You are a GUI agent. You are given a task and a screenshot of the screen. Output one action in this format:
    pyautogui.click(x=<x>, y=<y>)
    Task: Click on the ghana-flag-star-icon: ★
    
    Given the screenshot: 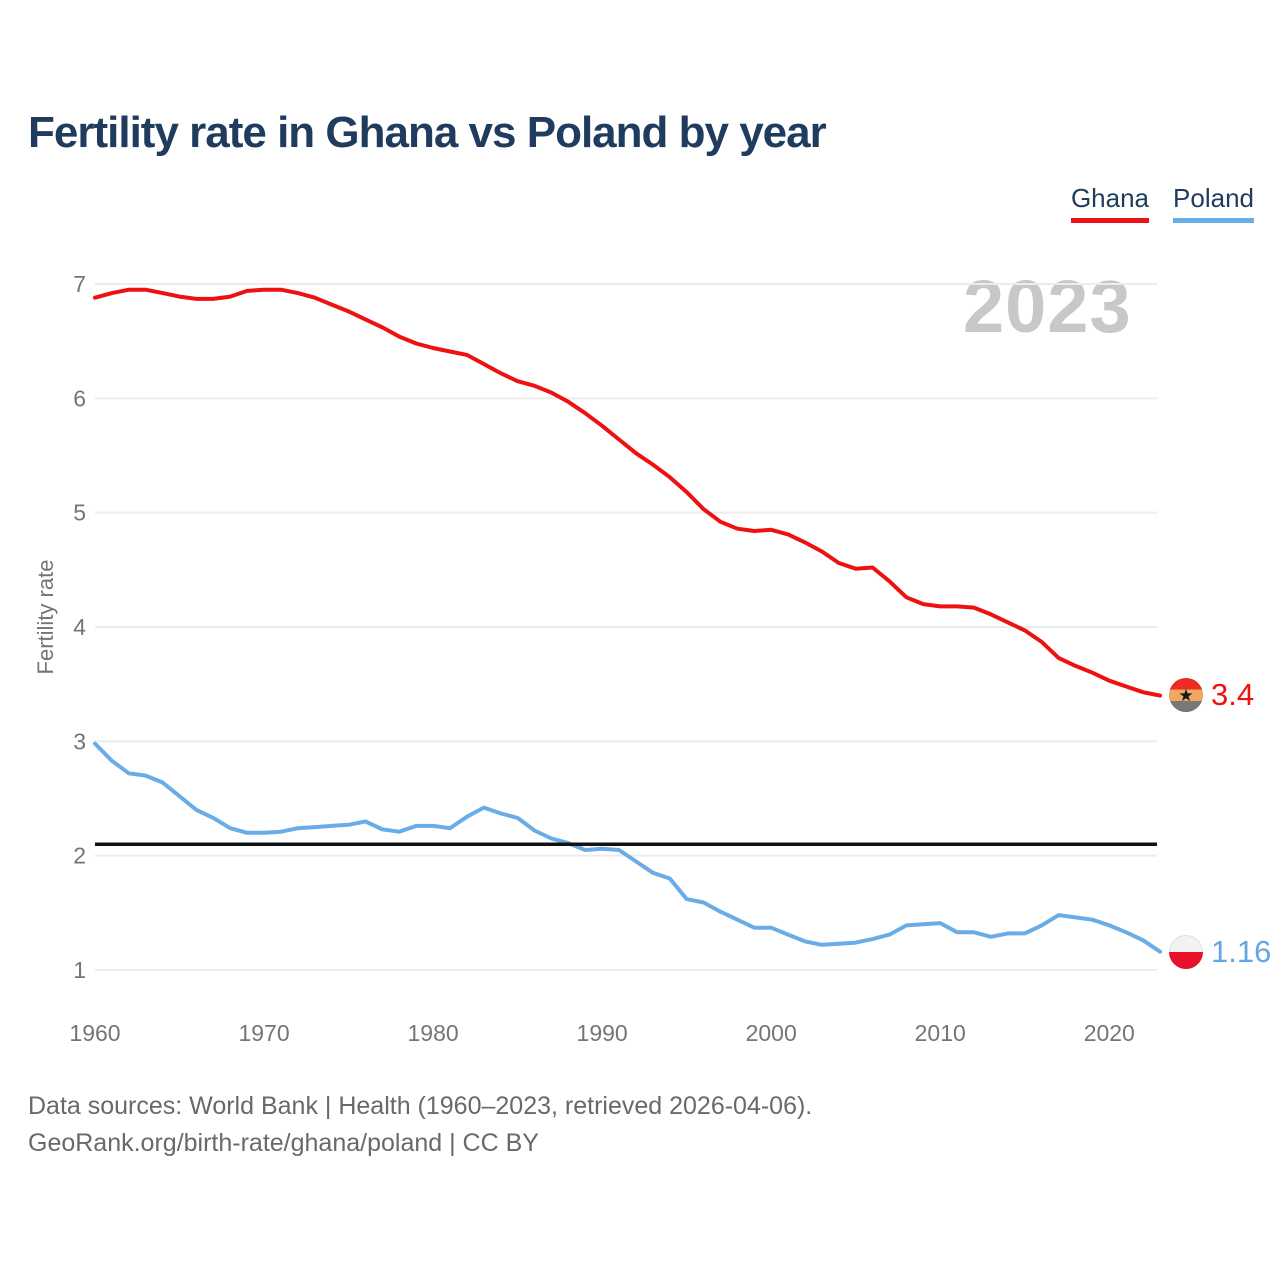 What is the action you would take?
    pyautogui.click(x=1186, y=695)
    